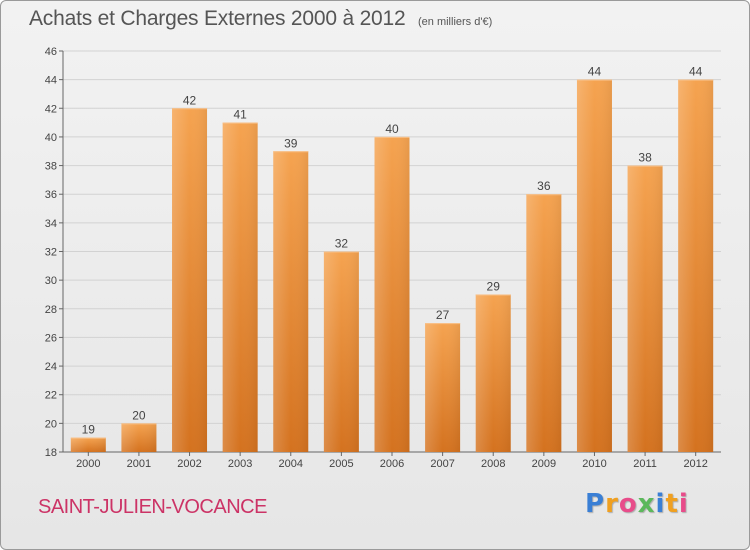 Image resolution: width=750 pixels, height=550 pixels. What do you see at coordinates (89, 430) in the screenshot?
I see `data-label: 19` at bounding box center [89, 430].